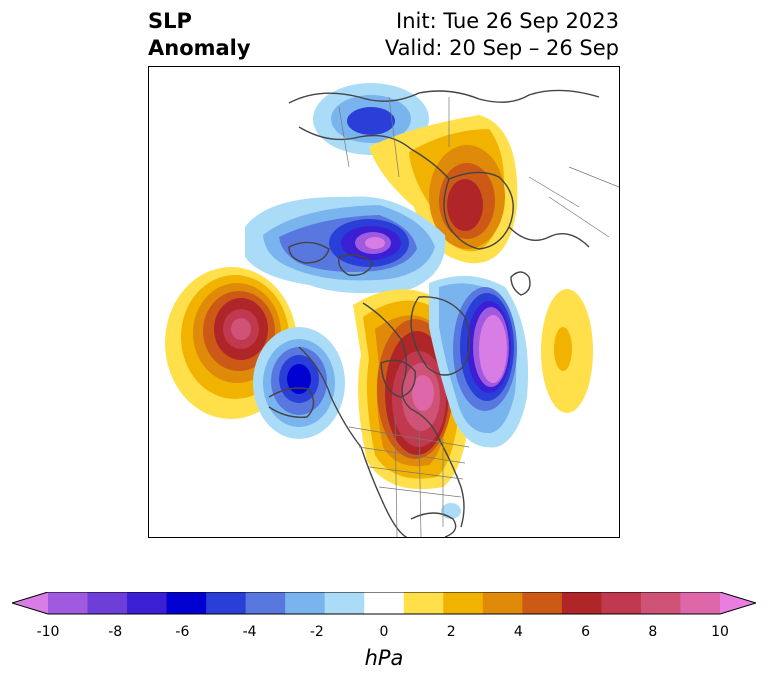 The image size is (768, 684). What do you see at coordinates (567, 351) in the screenshot?
I see `east-atlantic-high` at bounding box center [567, 351].